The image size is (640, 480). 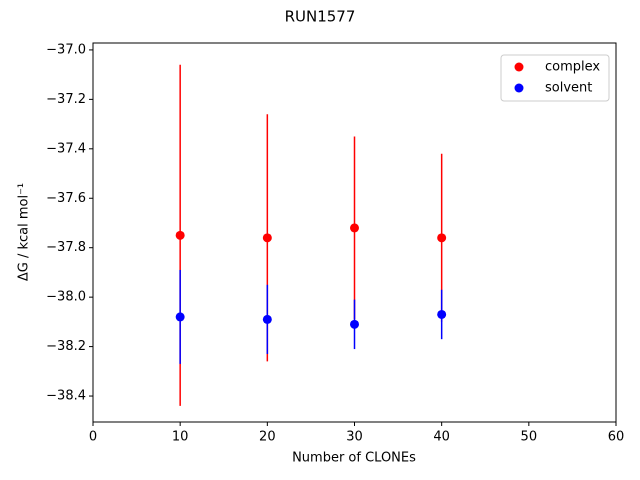 I want to click on y-tick-label: −37.2, so click(x=66, y=99).